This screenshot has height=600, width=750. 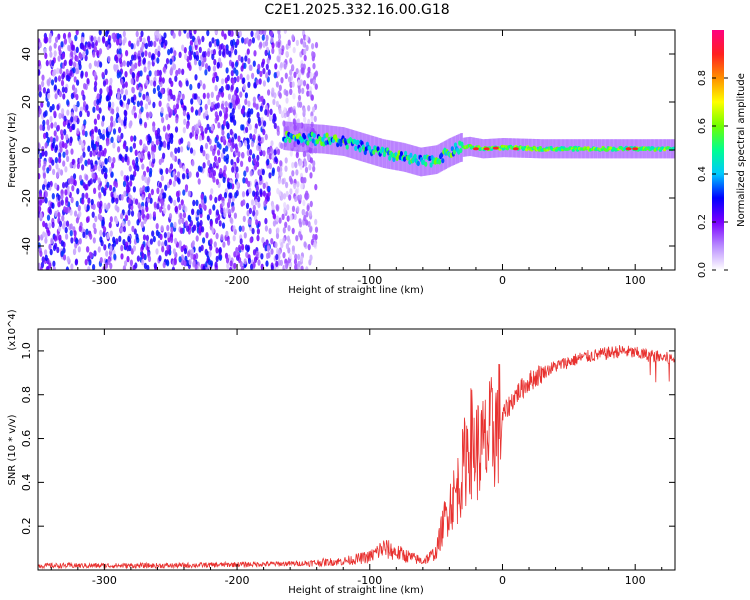 What do you see at coordinates (12, 329) in the screenshot?
I see `snr-y-multiplier: (x10^4)` at bounding box center [12, 329].